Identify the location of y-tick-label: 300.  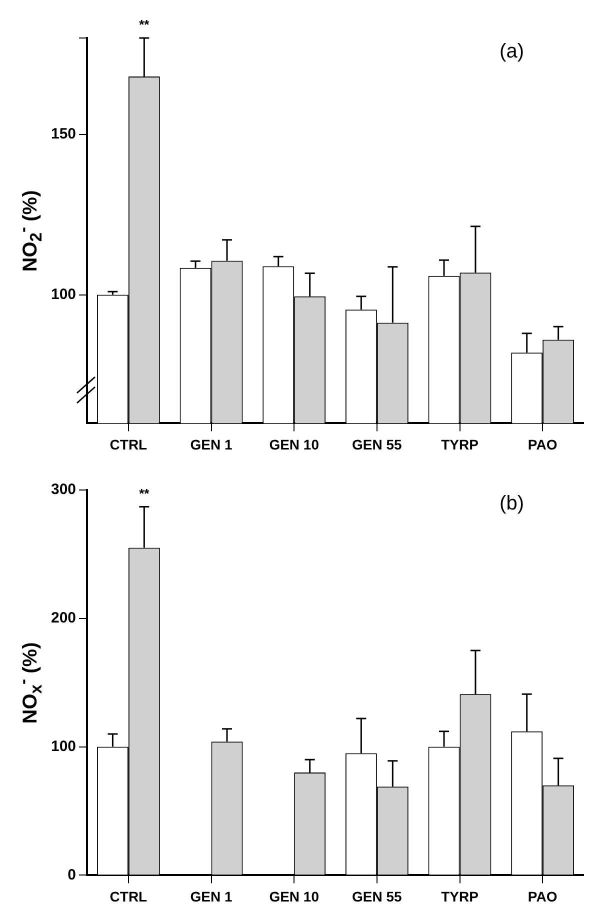
(63, 489).